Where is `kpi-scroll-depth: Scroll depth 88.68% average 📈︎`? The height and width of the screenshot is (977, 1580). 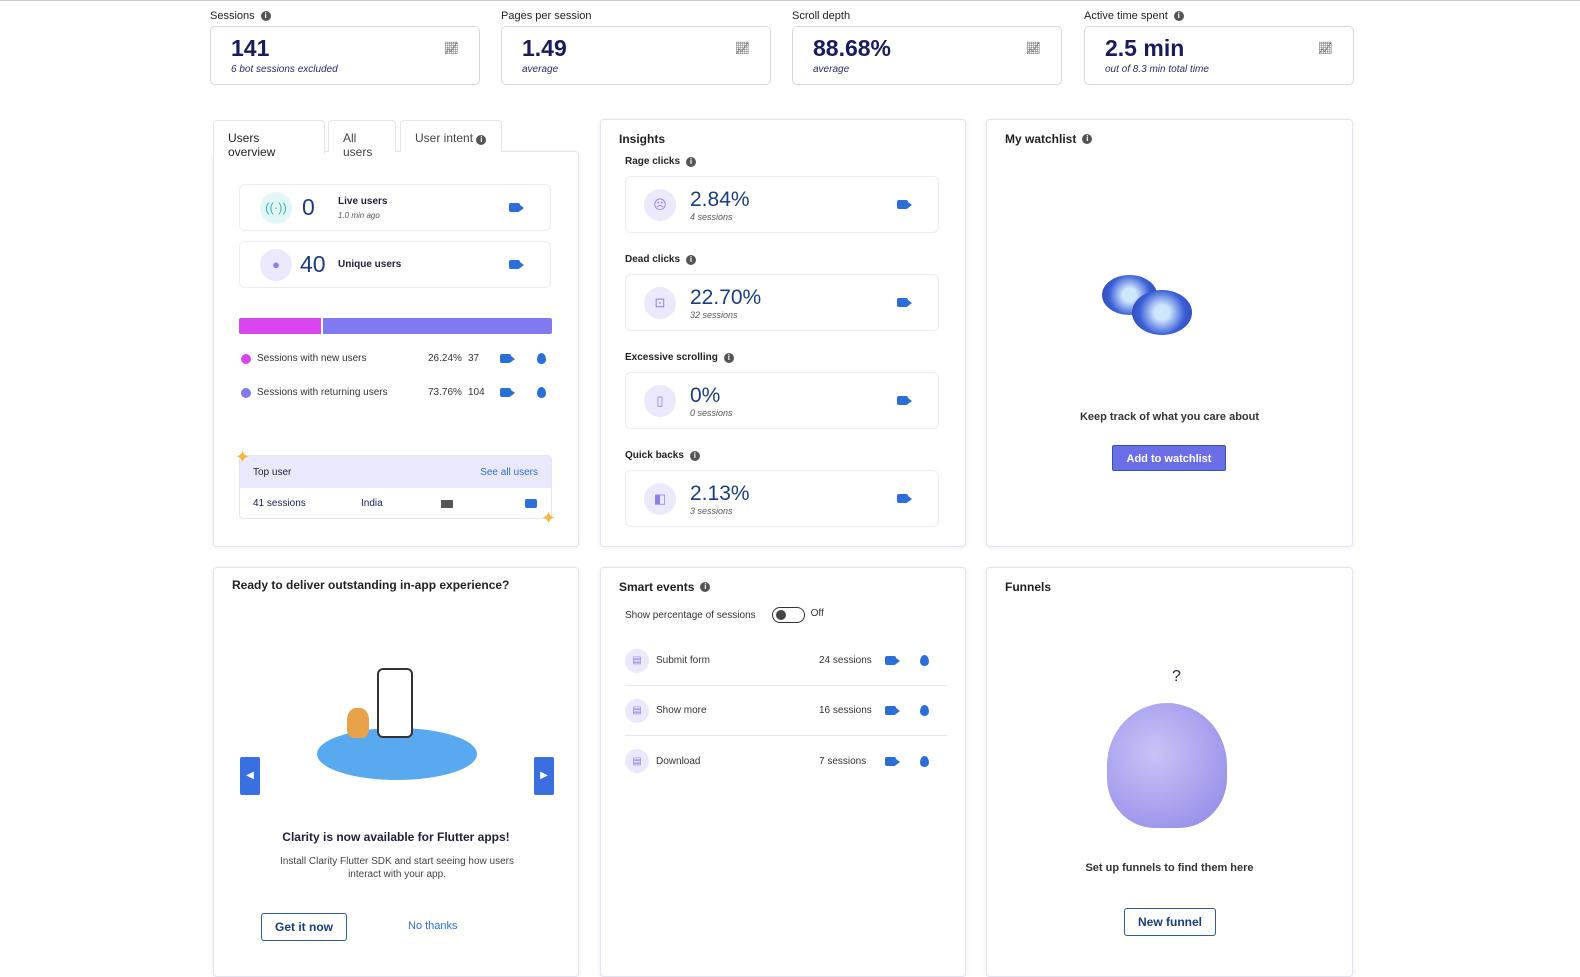
kpi-scroll-depth: Scroll depth 88.68% average 📈︎ is located at coordinates (927, 47).